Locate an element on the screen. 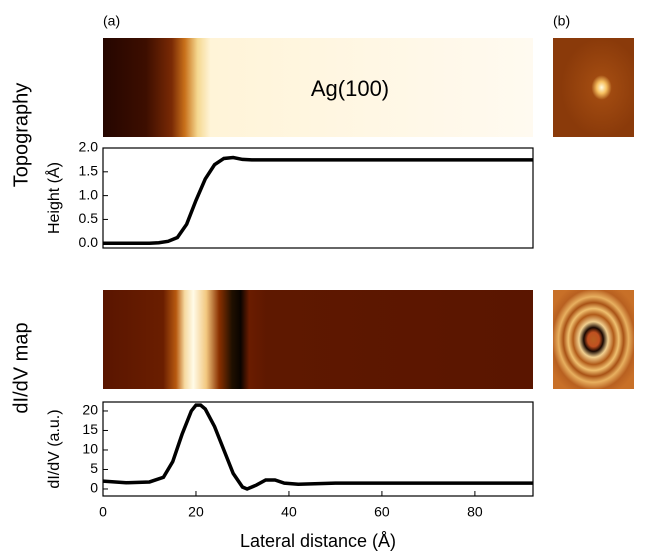 This screenshot has height=554, width=648. y-tick-label: 0 is located at coordinates (94, 488).